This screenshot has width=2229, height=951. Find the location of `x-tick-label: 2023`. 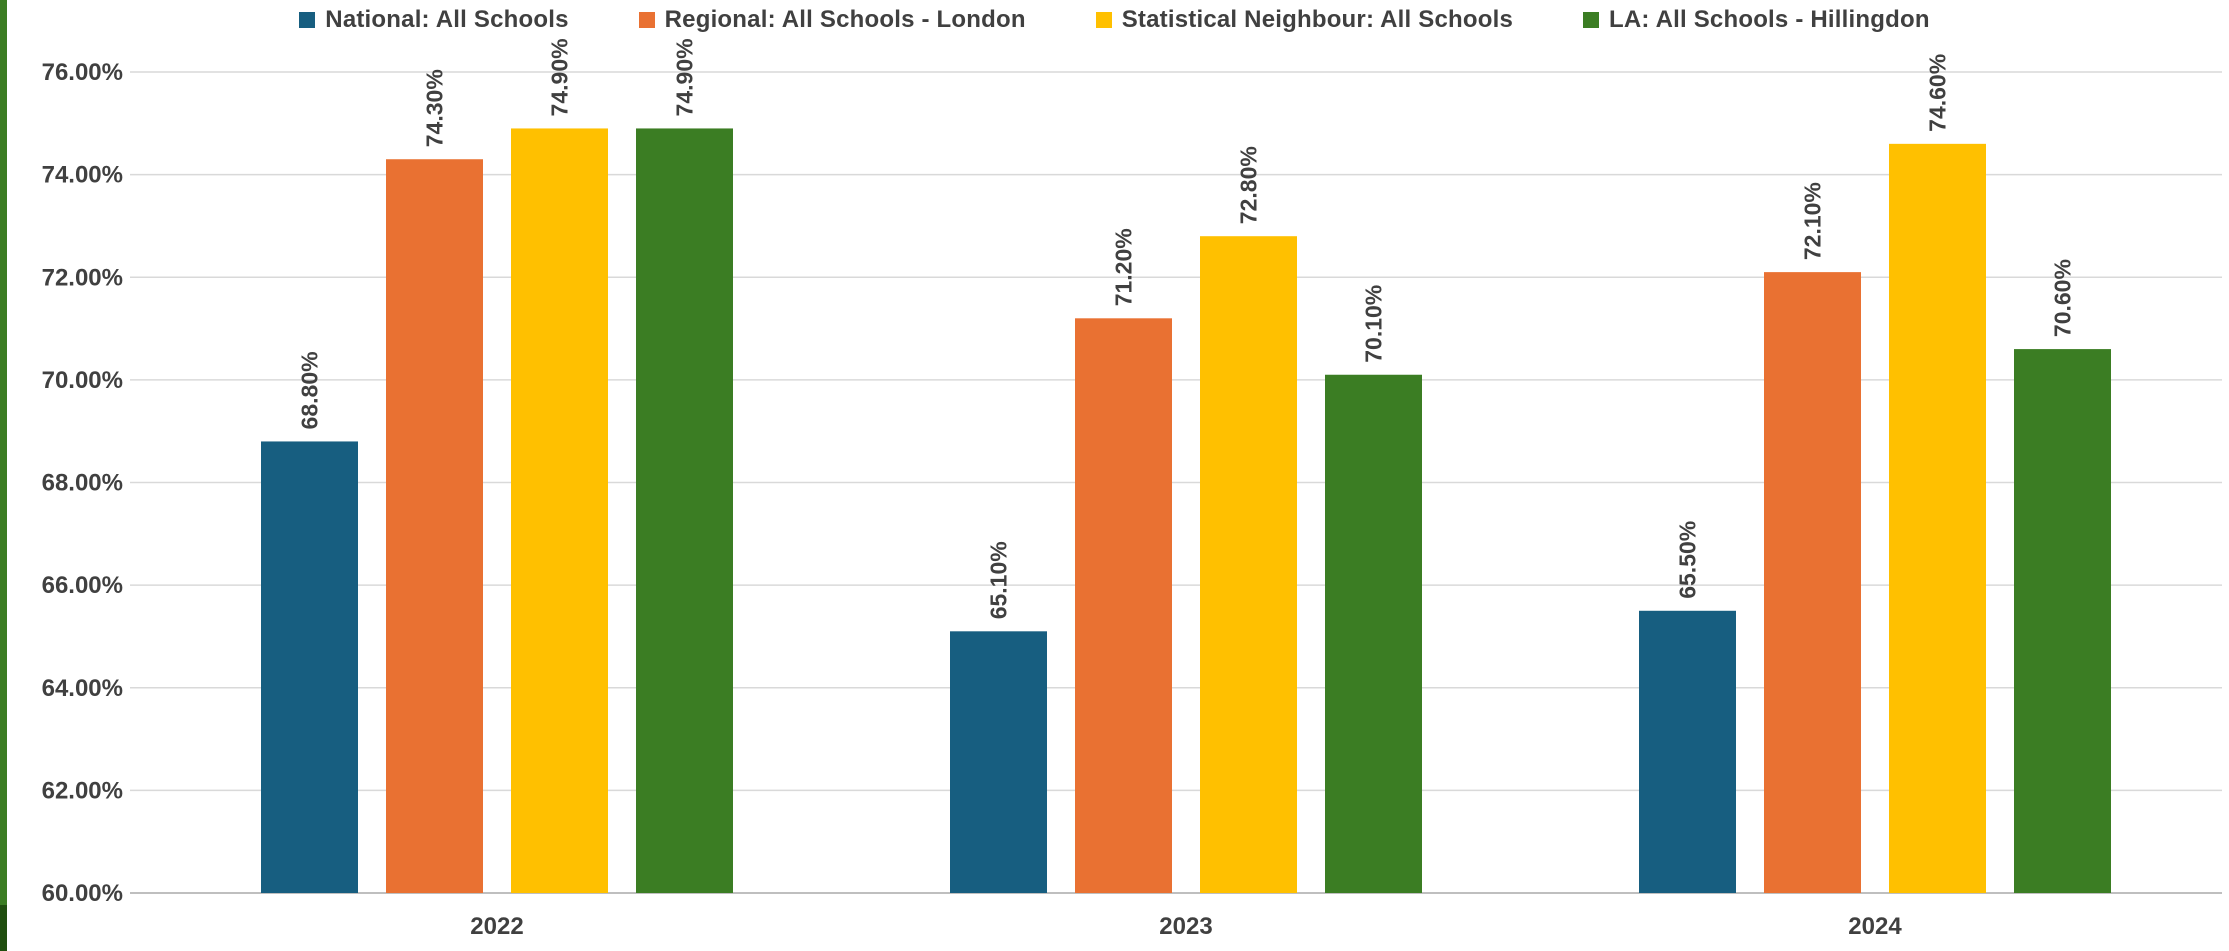

x-tick-label: 2023 is located at coordinates (1185, 926).